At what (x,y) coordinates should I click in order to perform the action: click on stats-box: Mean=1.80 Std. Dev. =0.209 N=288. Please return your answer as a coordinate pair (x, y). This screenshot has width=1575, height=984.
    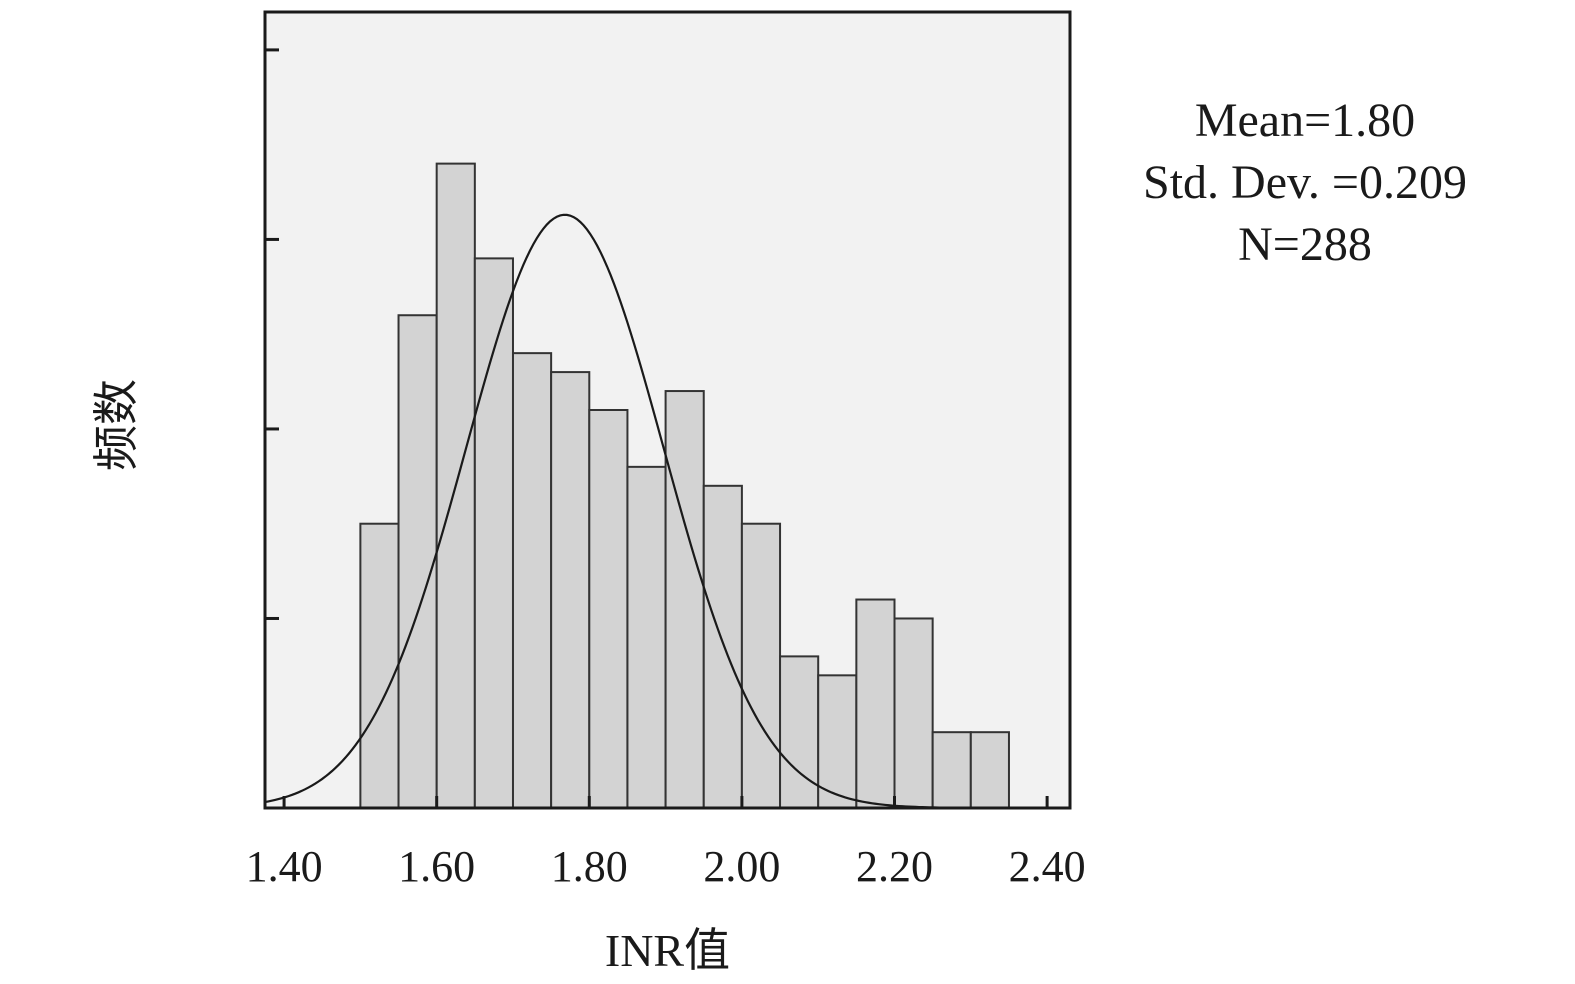
    Looking at the image, I should click on (1305, 183).